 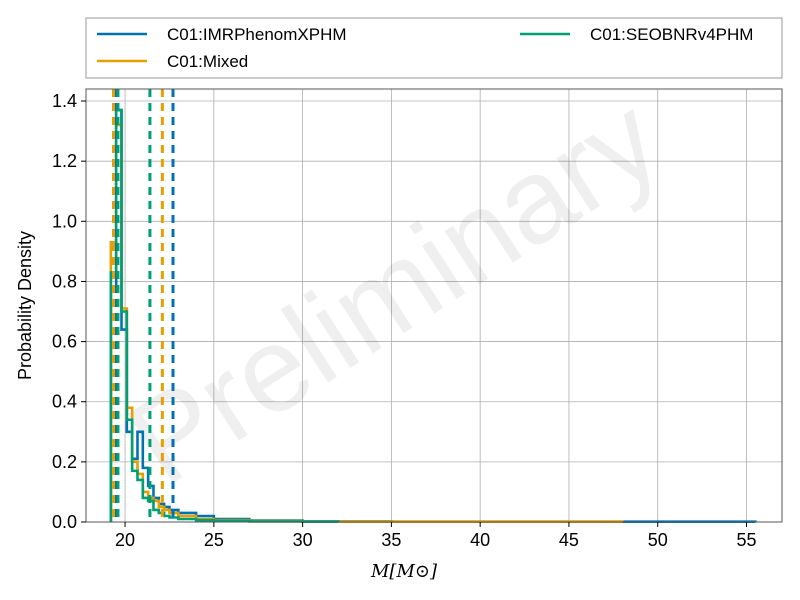 What do you see at coordinates (64, 221) in the screenshot?
I see `y-tick-label: 1.0` at bounding box center [64, 221].